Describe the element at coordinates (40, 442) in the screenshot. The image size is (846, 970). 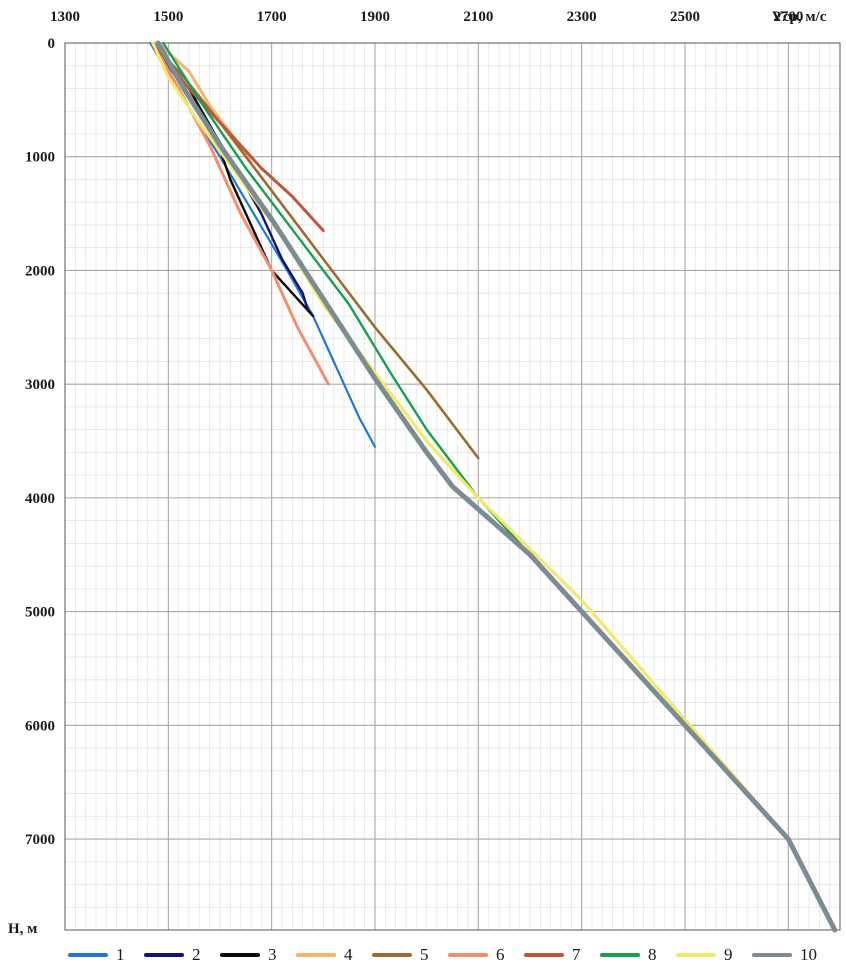
I see `y-tick-labels: 0 1000 2000 3000 4000 5000 6000 7000` at that location.